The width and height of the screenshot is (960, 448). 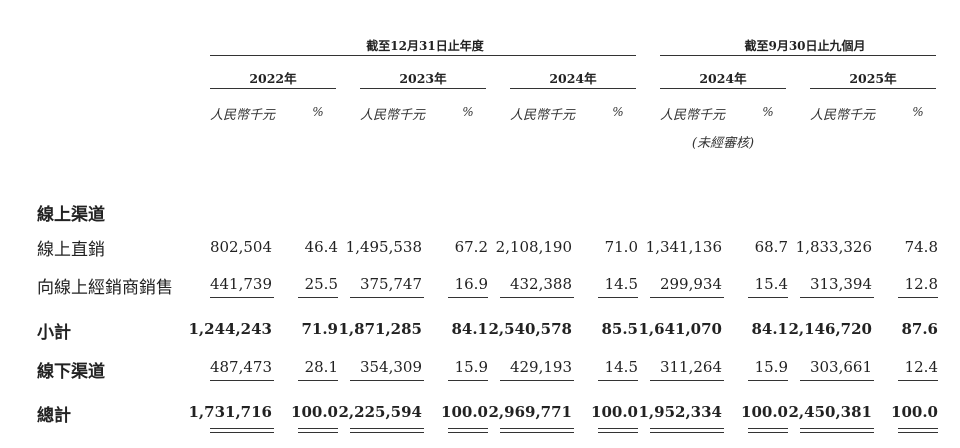 What do you see at coordinates (425, 46) in the screenshot?
I see `period-group-fiscal-year: 截至12月31日止年度` at bounding box center [425, 46].